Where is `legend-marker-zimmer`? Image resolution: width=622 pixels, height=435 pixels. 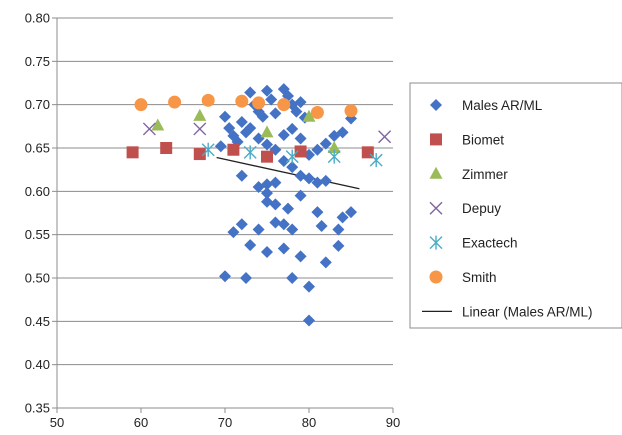 legend-marker-zimmer is located at coordinates (436, 172).